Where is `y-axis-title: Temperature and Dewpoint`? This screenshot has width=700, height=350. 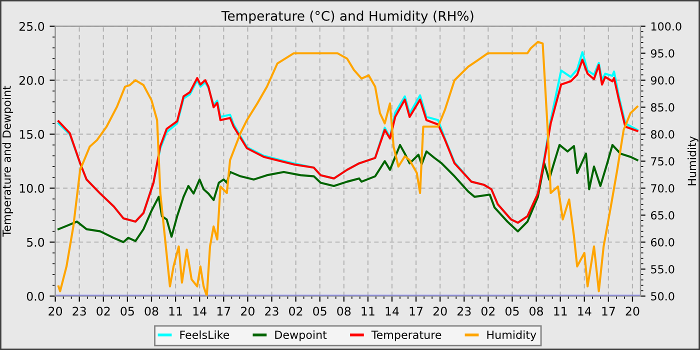 y-axis-title: Temperature and Dewpoint is located at coordinates (8, 161).